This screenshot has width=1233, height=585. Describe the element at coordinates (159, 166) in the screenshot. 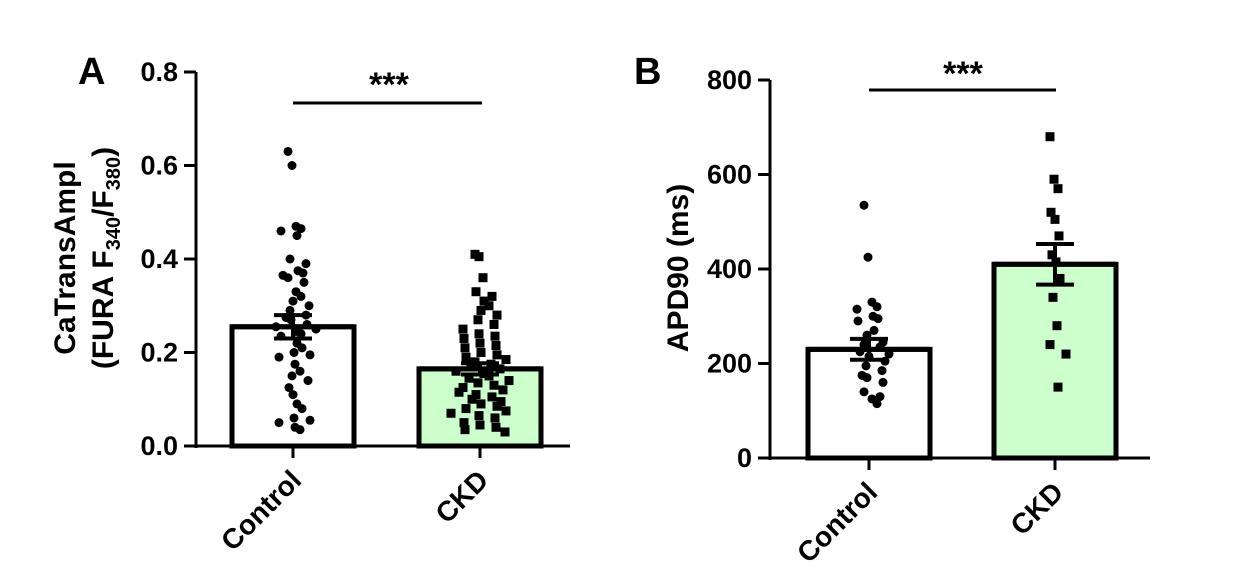

I see `y-tick-label: 0.6` at that location.